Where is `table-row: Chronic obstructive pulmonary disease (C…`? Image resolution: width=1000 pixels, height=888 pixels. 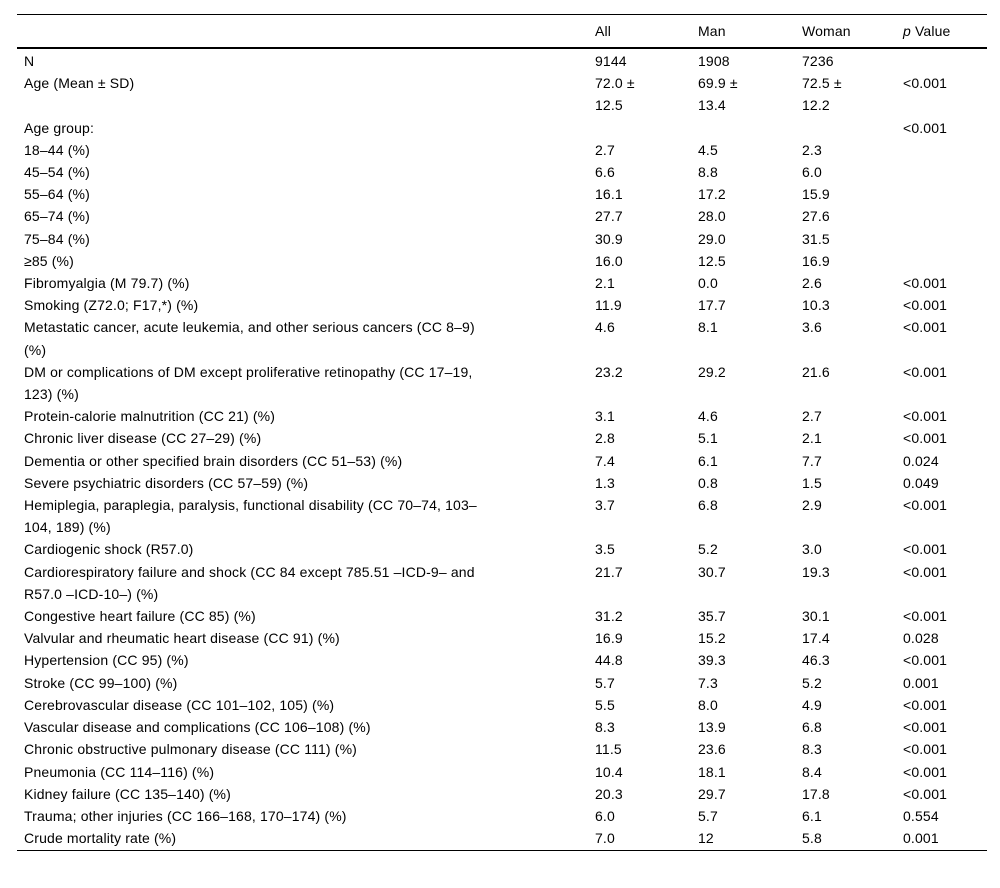
table-row: Chronic obstructive pulmonary disease (C… is located at coordinates (502, 749).